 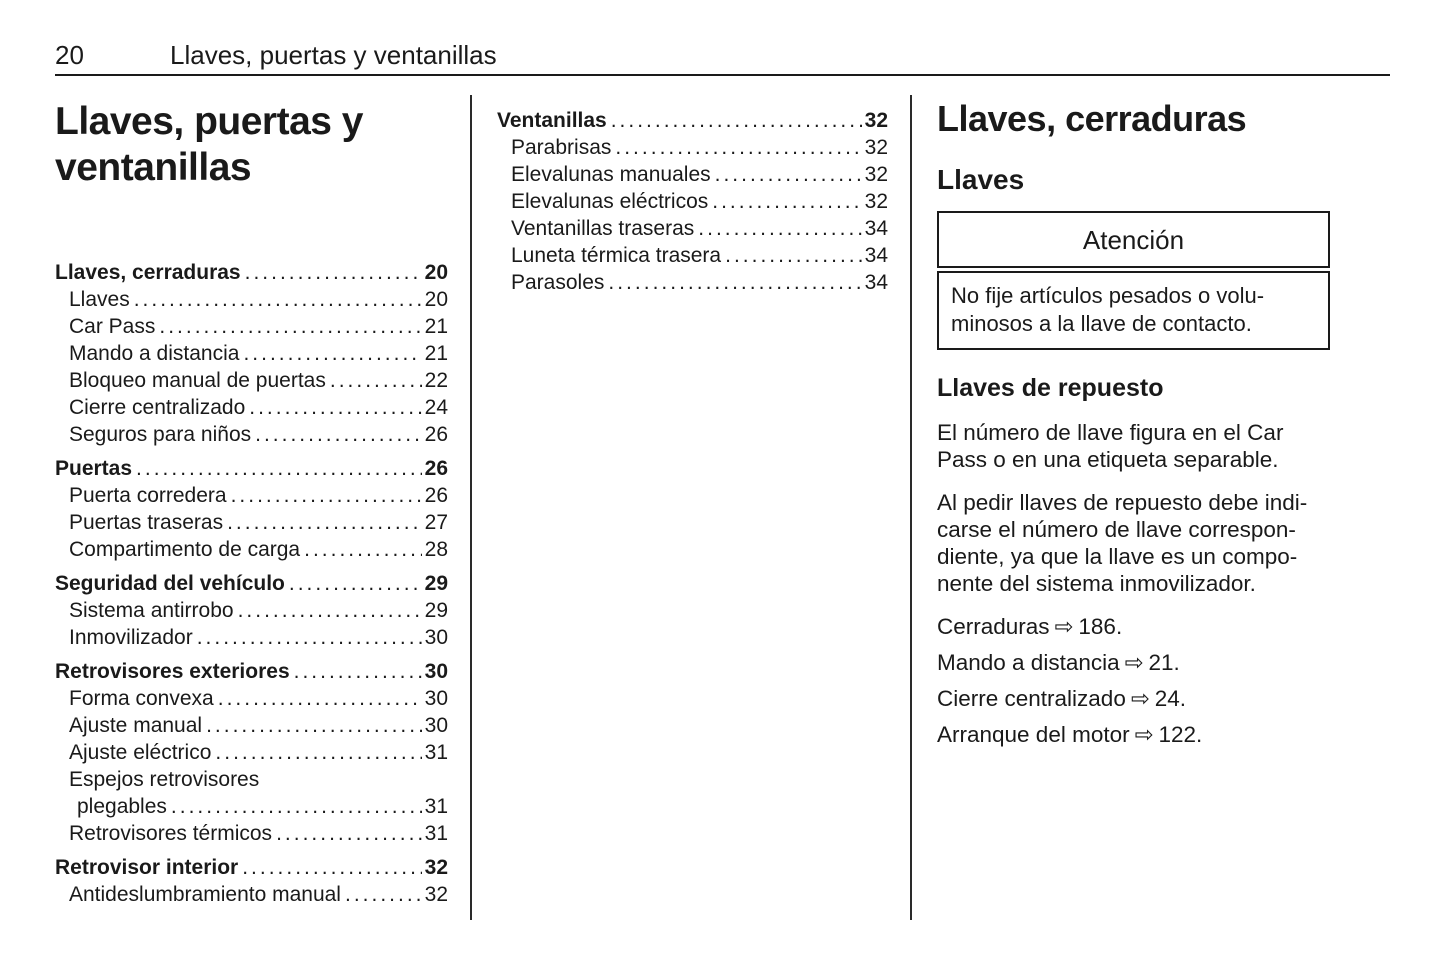 I want to click on cross-reference-page: 21., so click(x=1164, y=662).